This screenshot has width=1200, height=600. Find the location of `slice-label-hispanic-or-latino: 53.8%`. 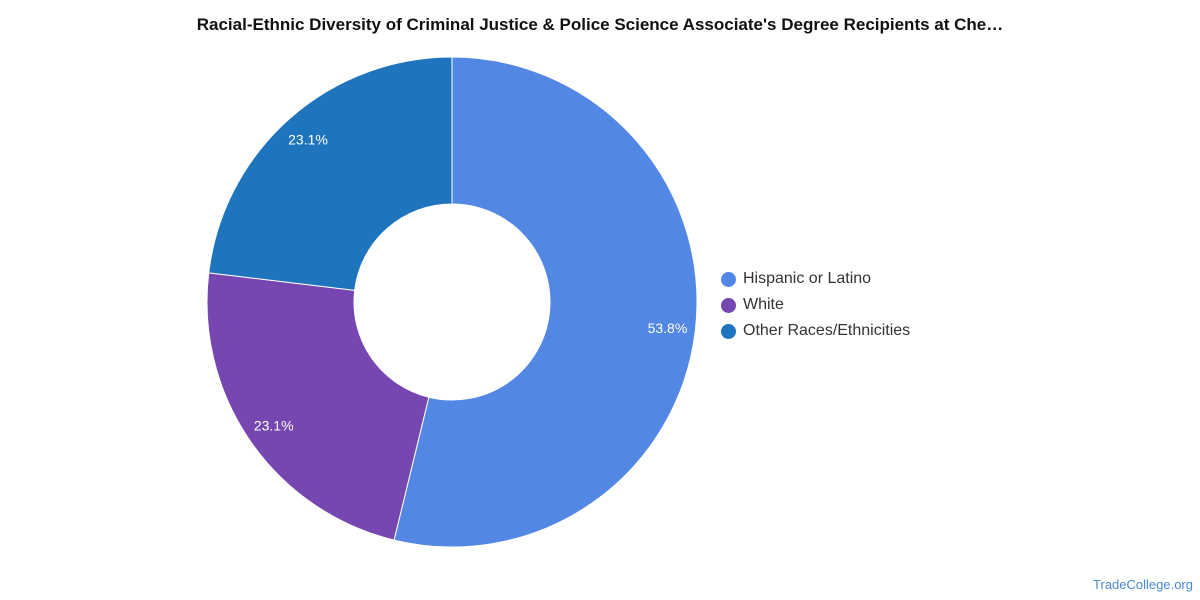

slice-label-hispanic-or-latino: 53.8% is located at coordinates (668, 328).